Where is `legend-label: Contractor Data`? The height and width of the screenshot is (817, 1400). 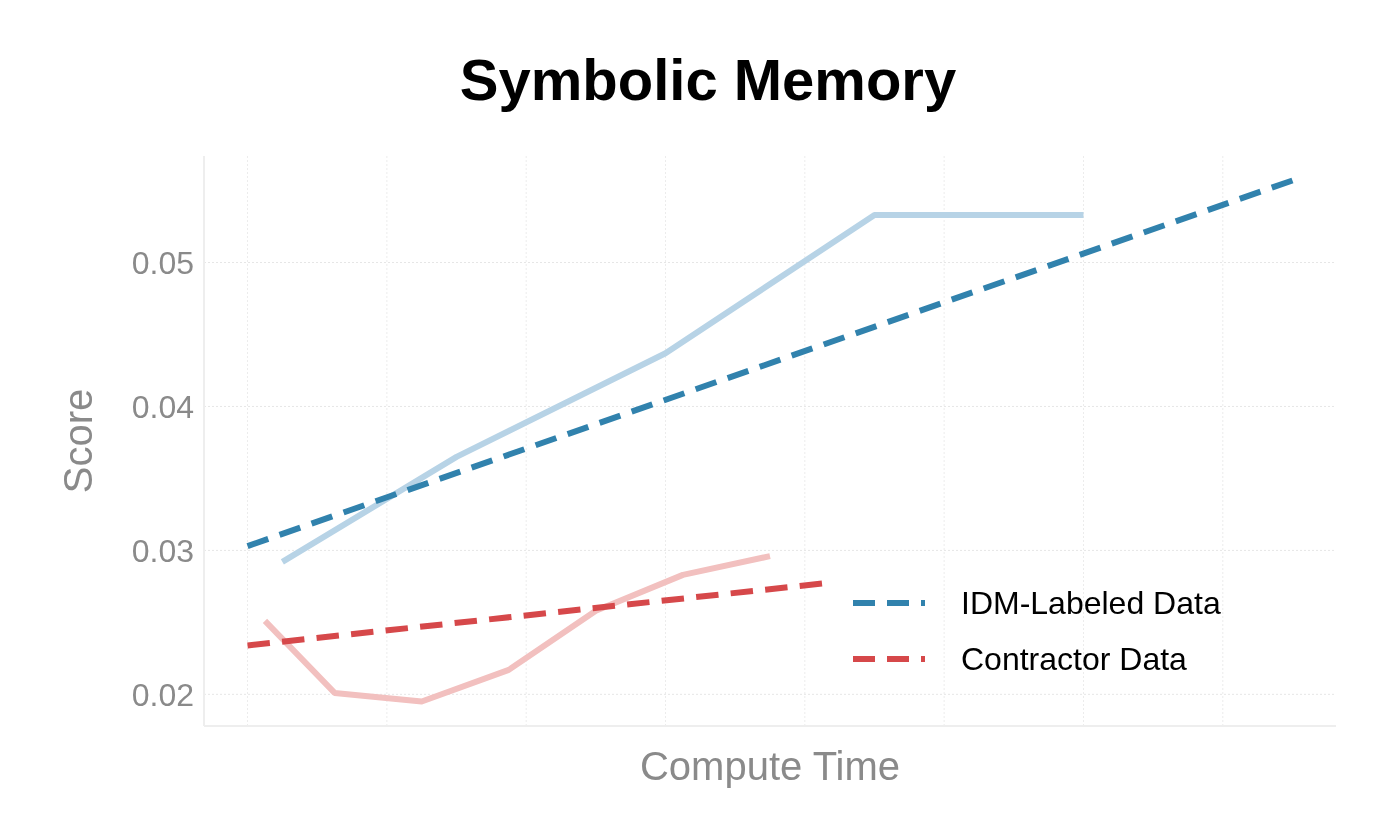
legend-label: Contractor Data is located at coordinates (1074, 659).